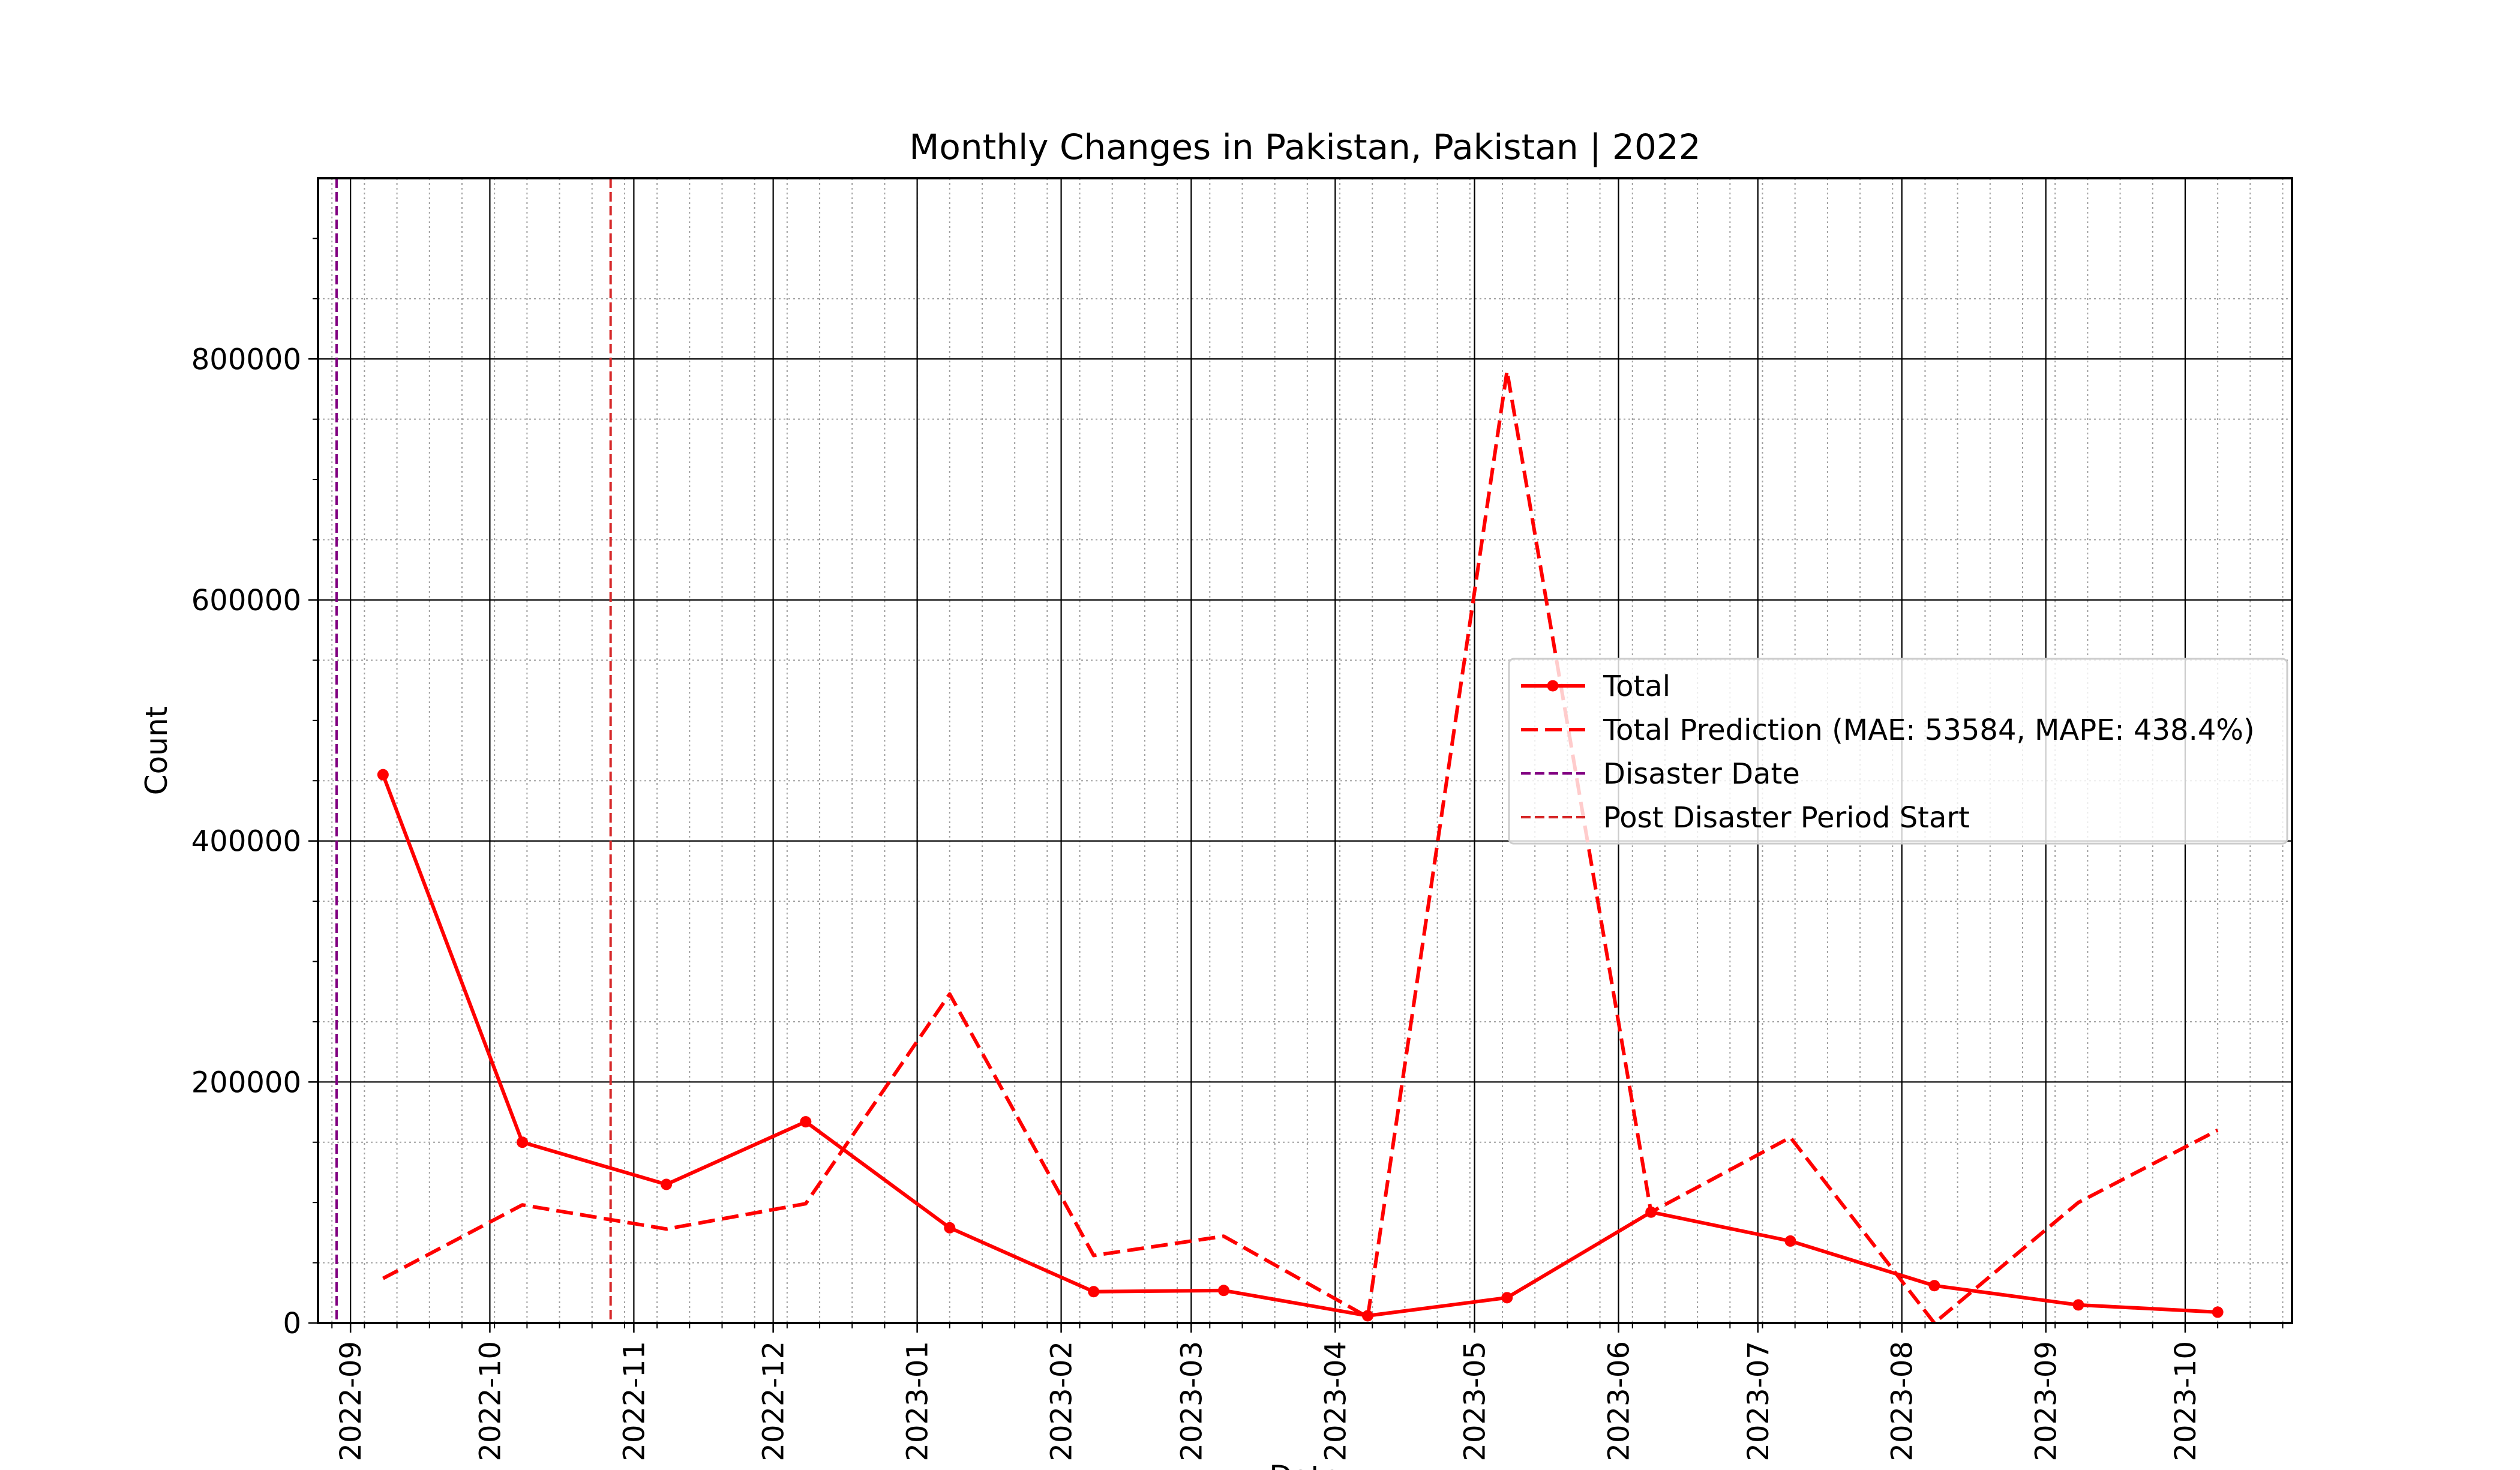 The width and height of the screenshot is (2520, 1470). What do you see at coordinates (1620, 1401) in the screenshot?
I see `x-tick-label: 2023-06` at bounding box center [1620, 1401].